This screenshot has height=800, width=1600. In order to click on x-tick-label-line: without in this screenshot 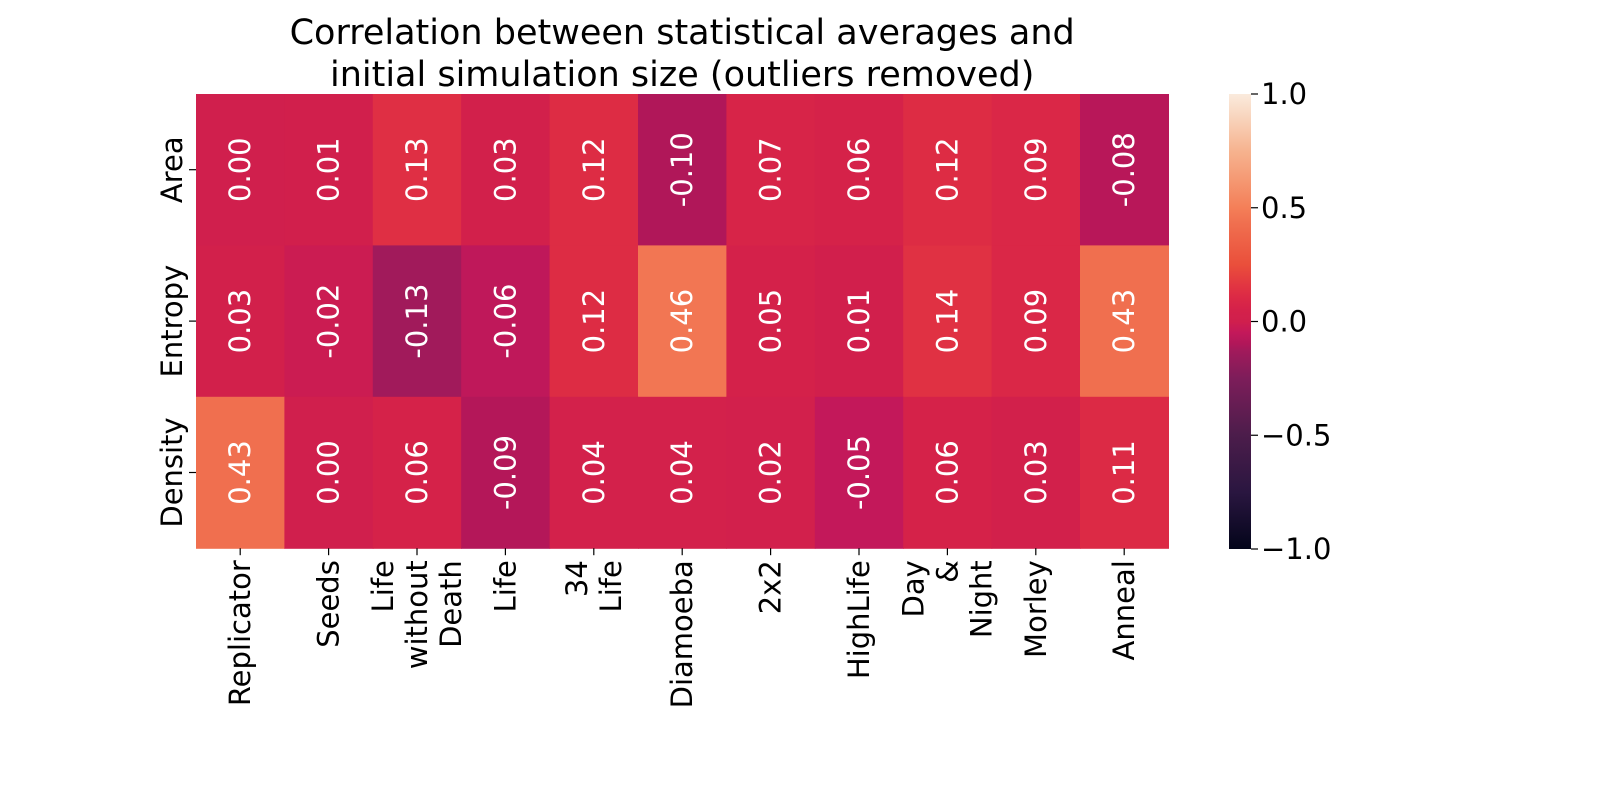, I will do `click(417, 614)`.